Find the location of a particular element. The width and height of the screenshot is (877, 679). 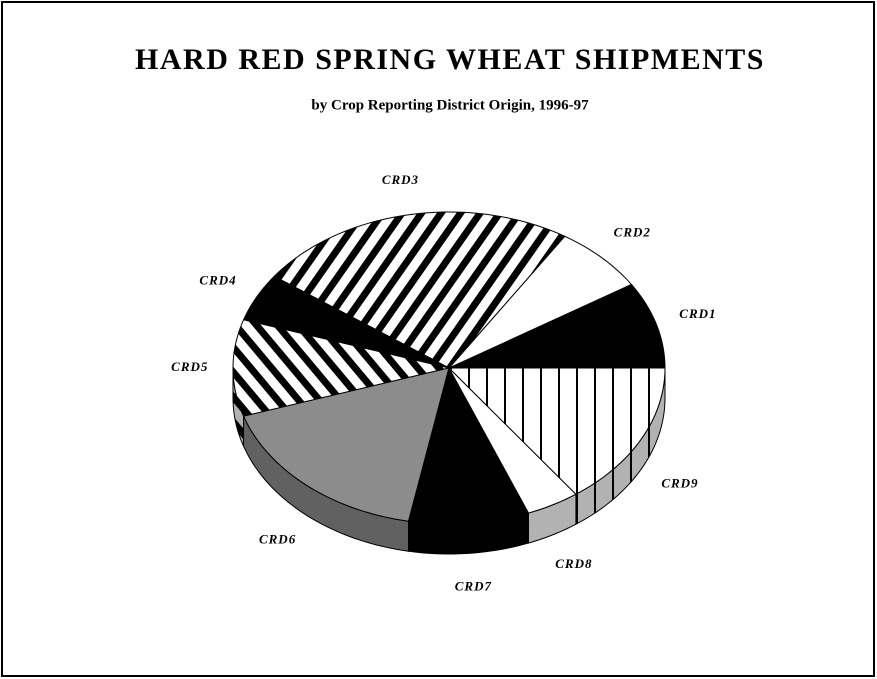

slice-label: CRD4 is located at coordinates (217, 280).